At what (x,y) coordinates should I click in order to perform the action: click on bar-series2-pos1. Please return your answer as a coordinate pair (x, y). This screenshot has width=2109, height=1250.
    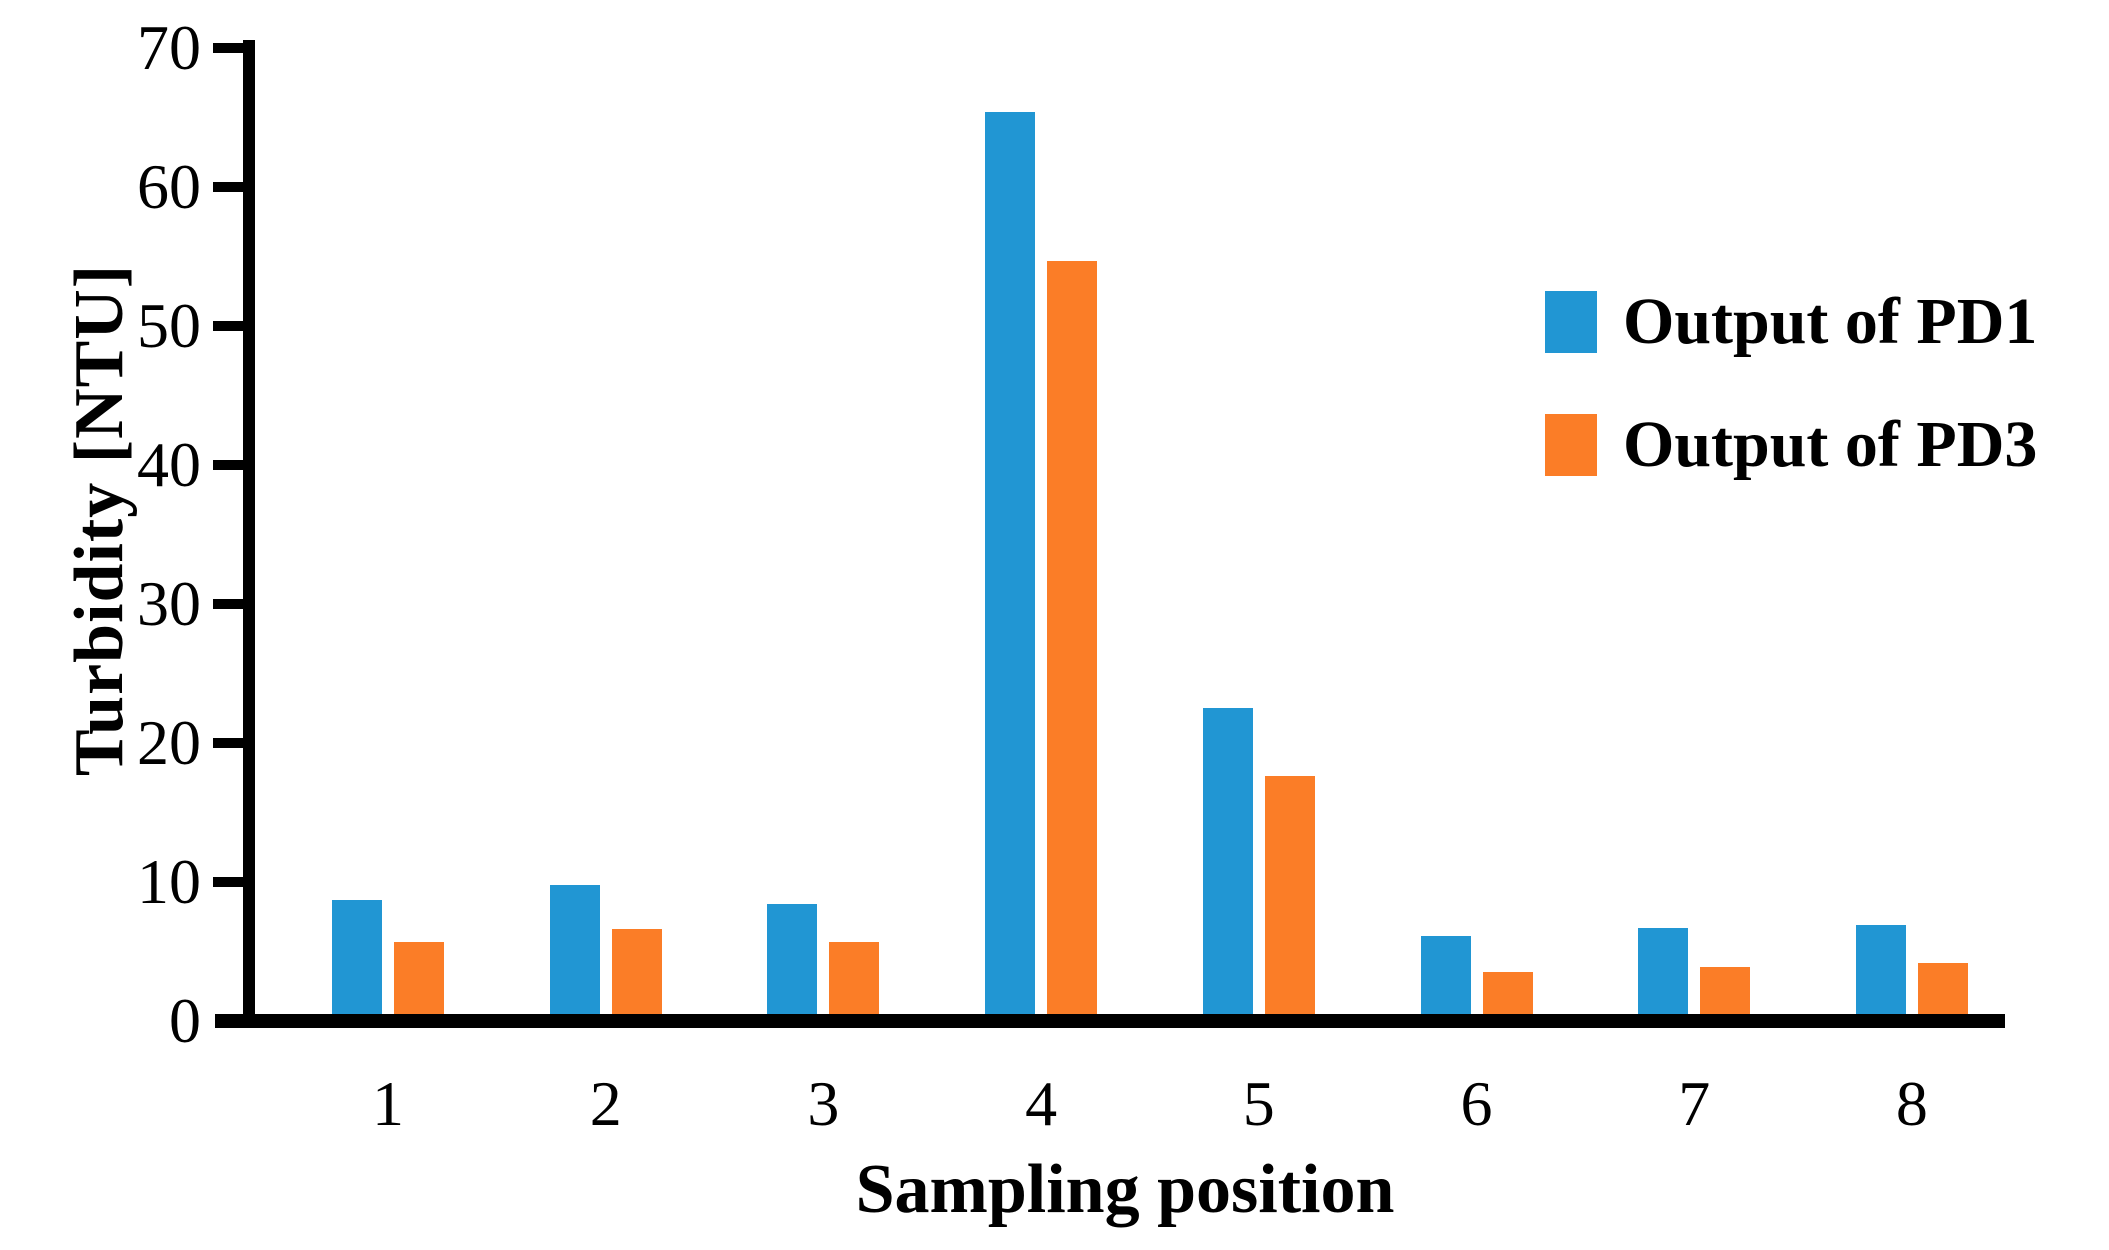
    Looking at the image, I should click on (419, 978).